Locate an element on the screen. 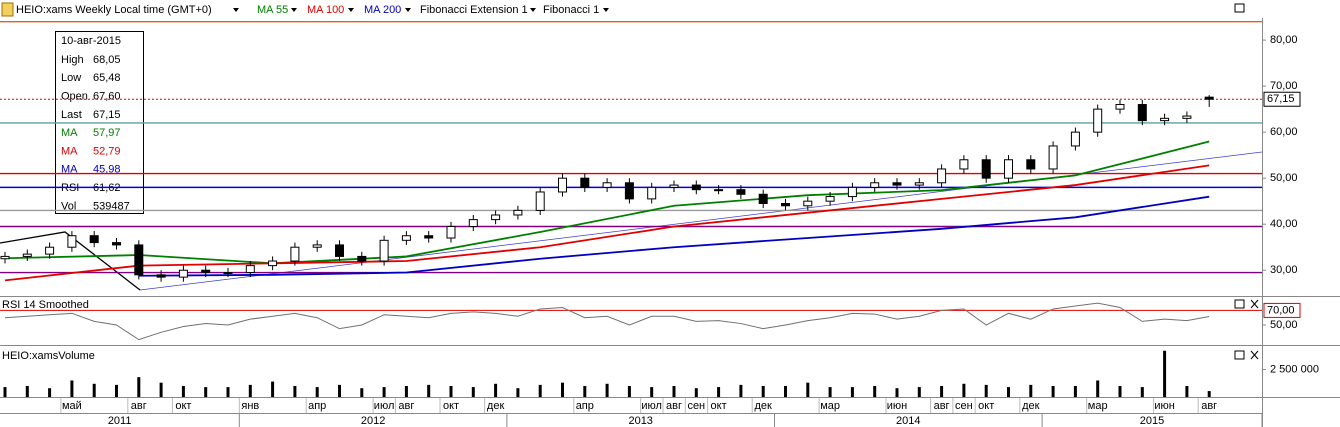  y-tick-label: 60,00 is located at coordinates (1284, 132).